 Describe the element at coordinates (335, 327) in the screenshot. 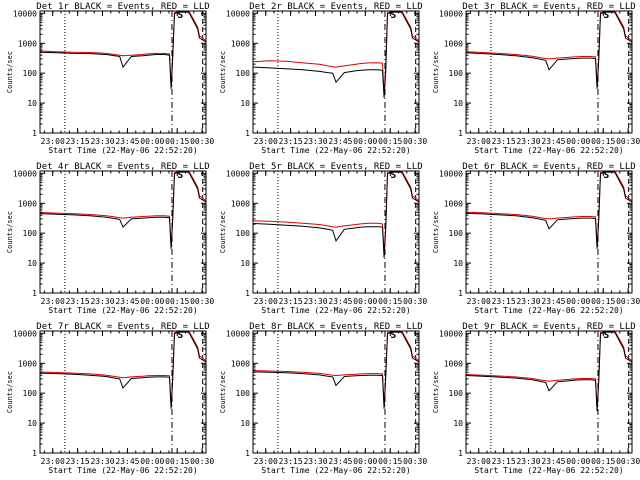

I see `panel-title: Det 8r BLACK = Events, RED = LLD` at that location.